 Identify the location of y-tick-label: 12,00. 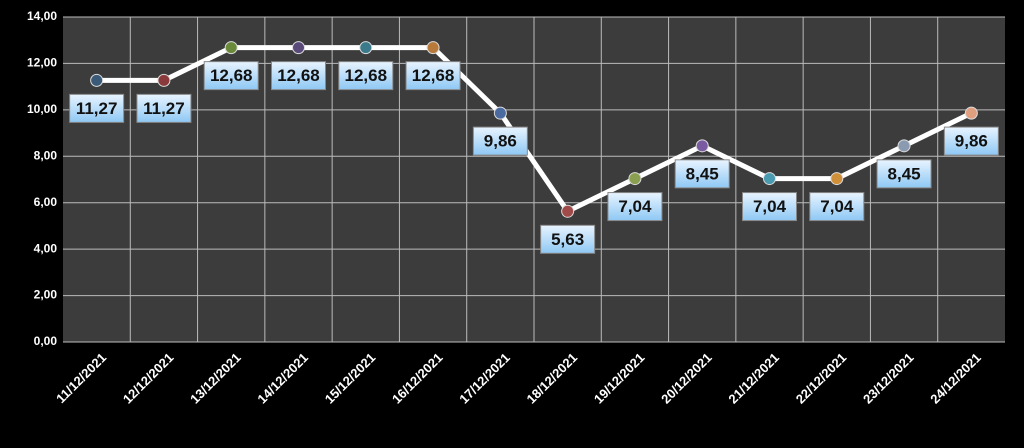
(42, 63).